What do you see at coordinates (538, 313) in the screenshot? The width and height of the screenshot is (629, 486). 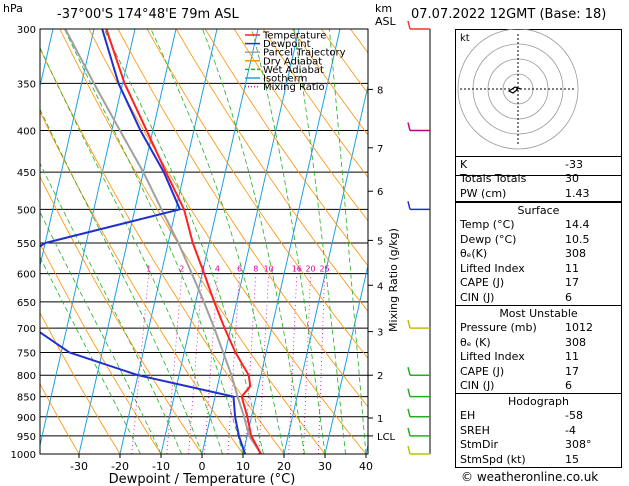 I see `most-unstable-title: Most Unstable` at bounding box center [538, 313].